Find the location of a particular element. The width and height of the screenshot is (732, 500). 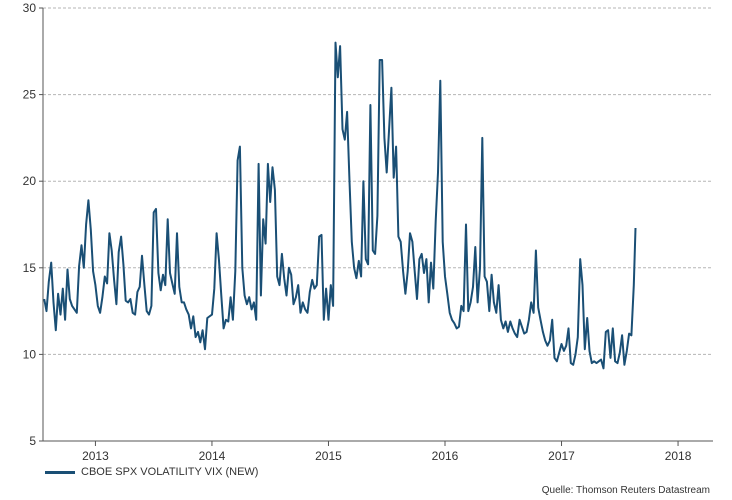

x-tick-label: 2016 is located at coordinates (445, 456).